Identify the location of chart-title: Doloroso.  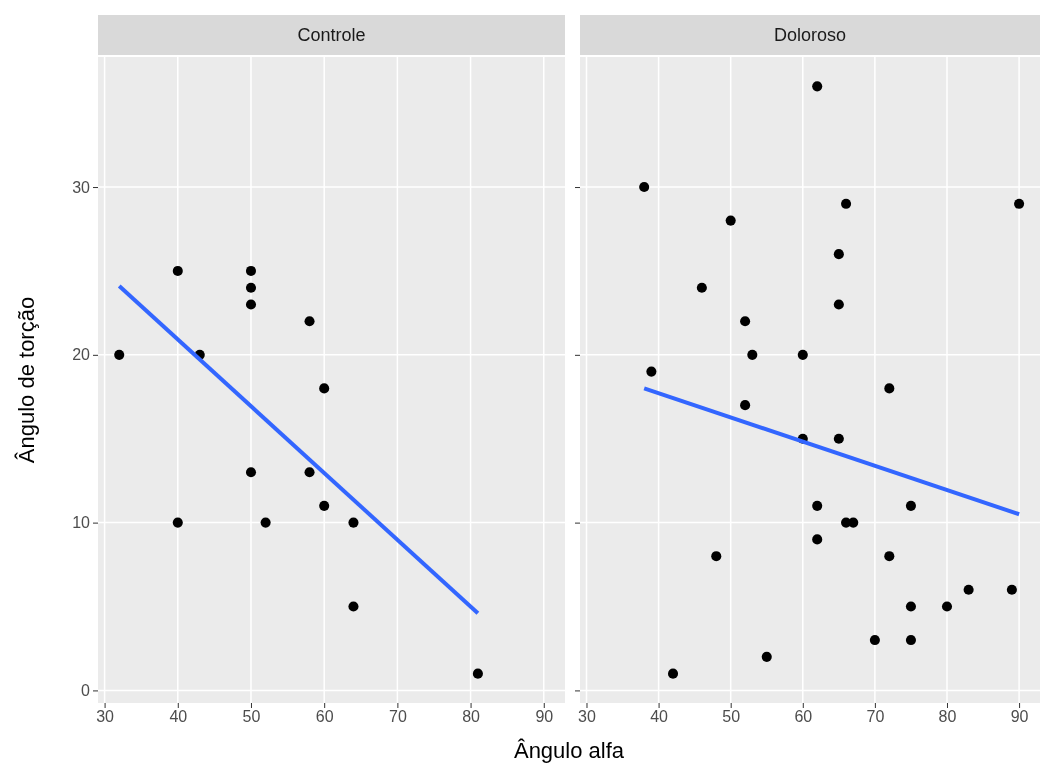
(810, 35).